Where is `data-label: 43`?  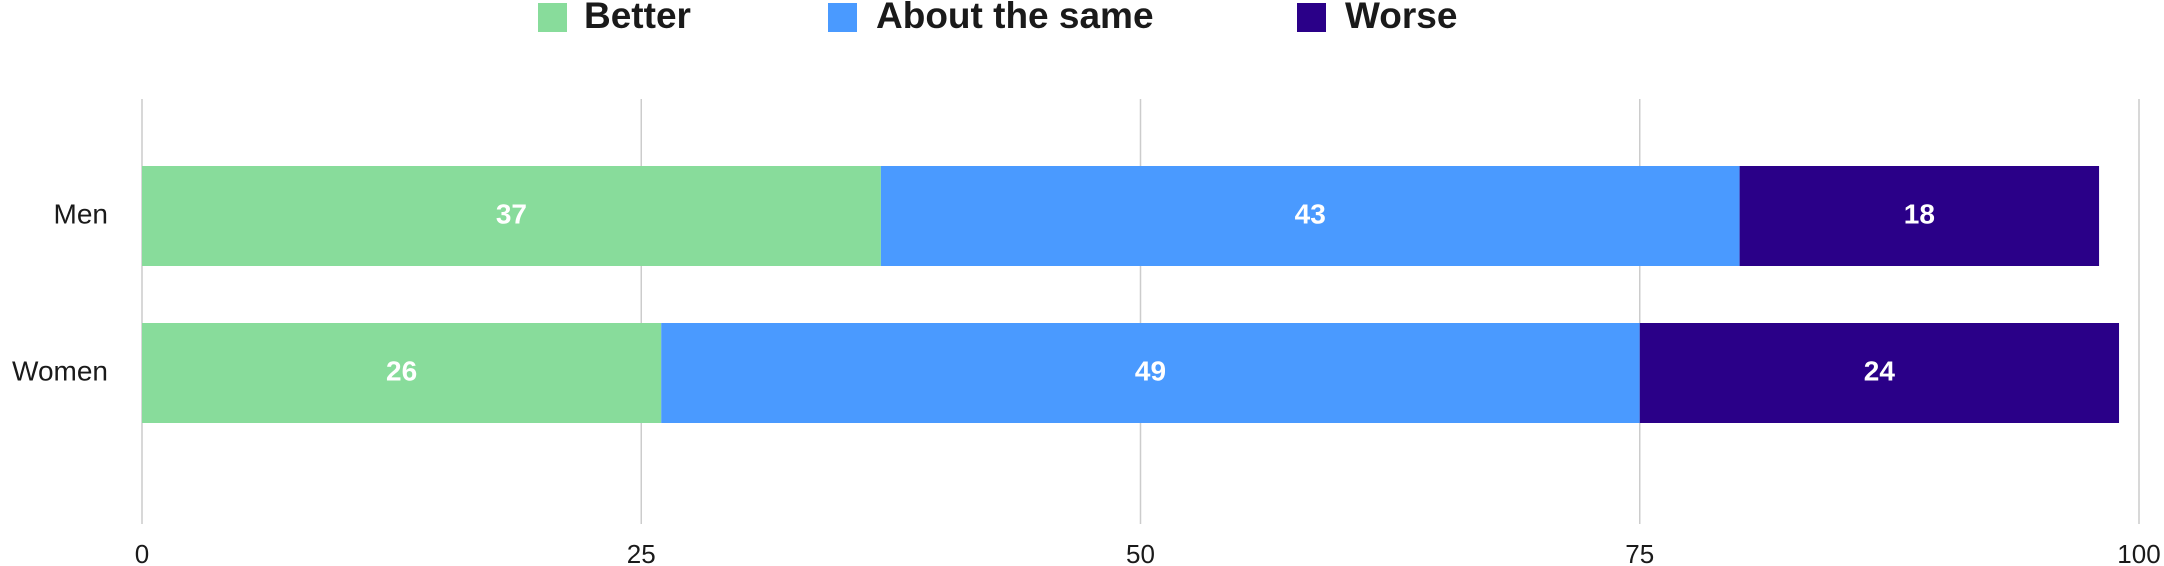
data-label: 43 is located at coordinates (1310, 213).